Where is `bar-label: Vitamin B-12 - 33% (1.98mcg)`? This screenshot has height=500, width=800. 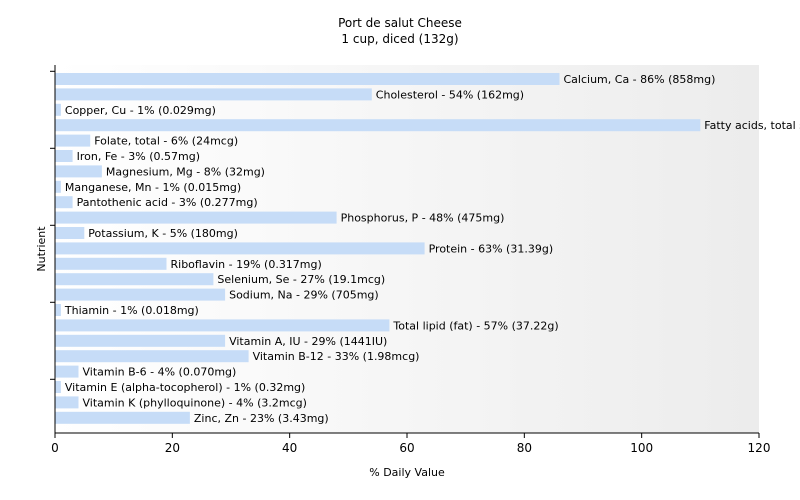
bar-label: Vitamin B-12 - 33% (1.98mcg) is located at coordinates (336, 356).